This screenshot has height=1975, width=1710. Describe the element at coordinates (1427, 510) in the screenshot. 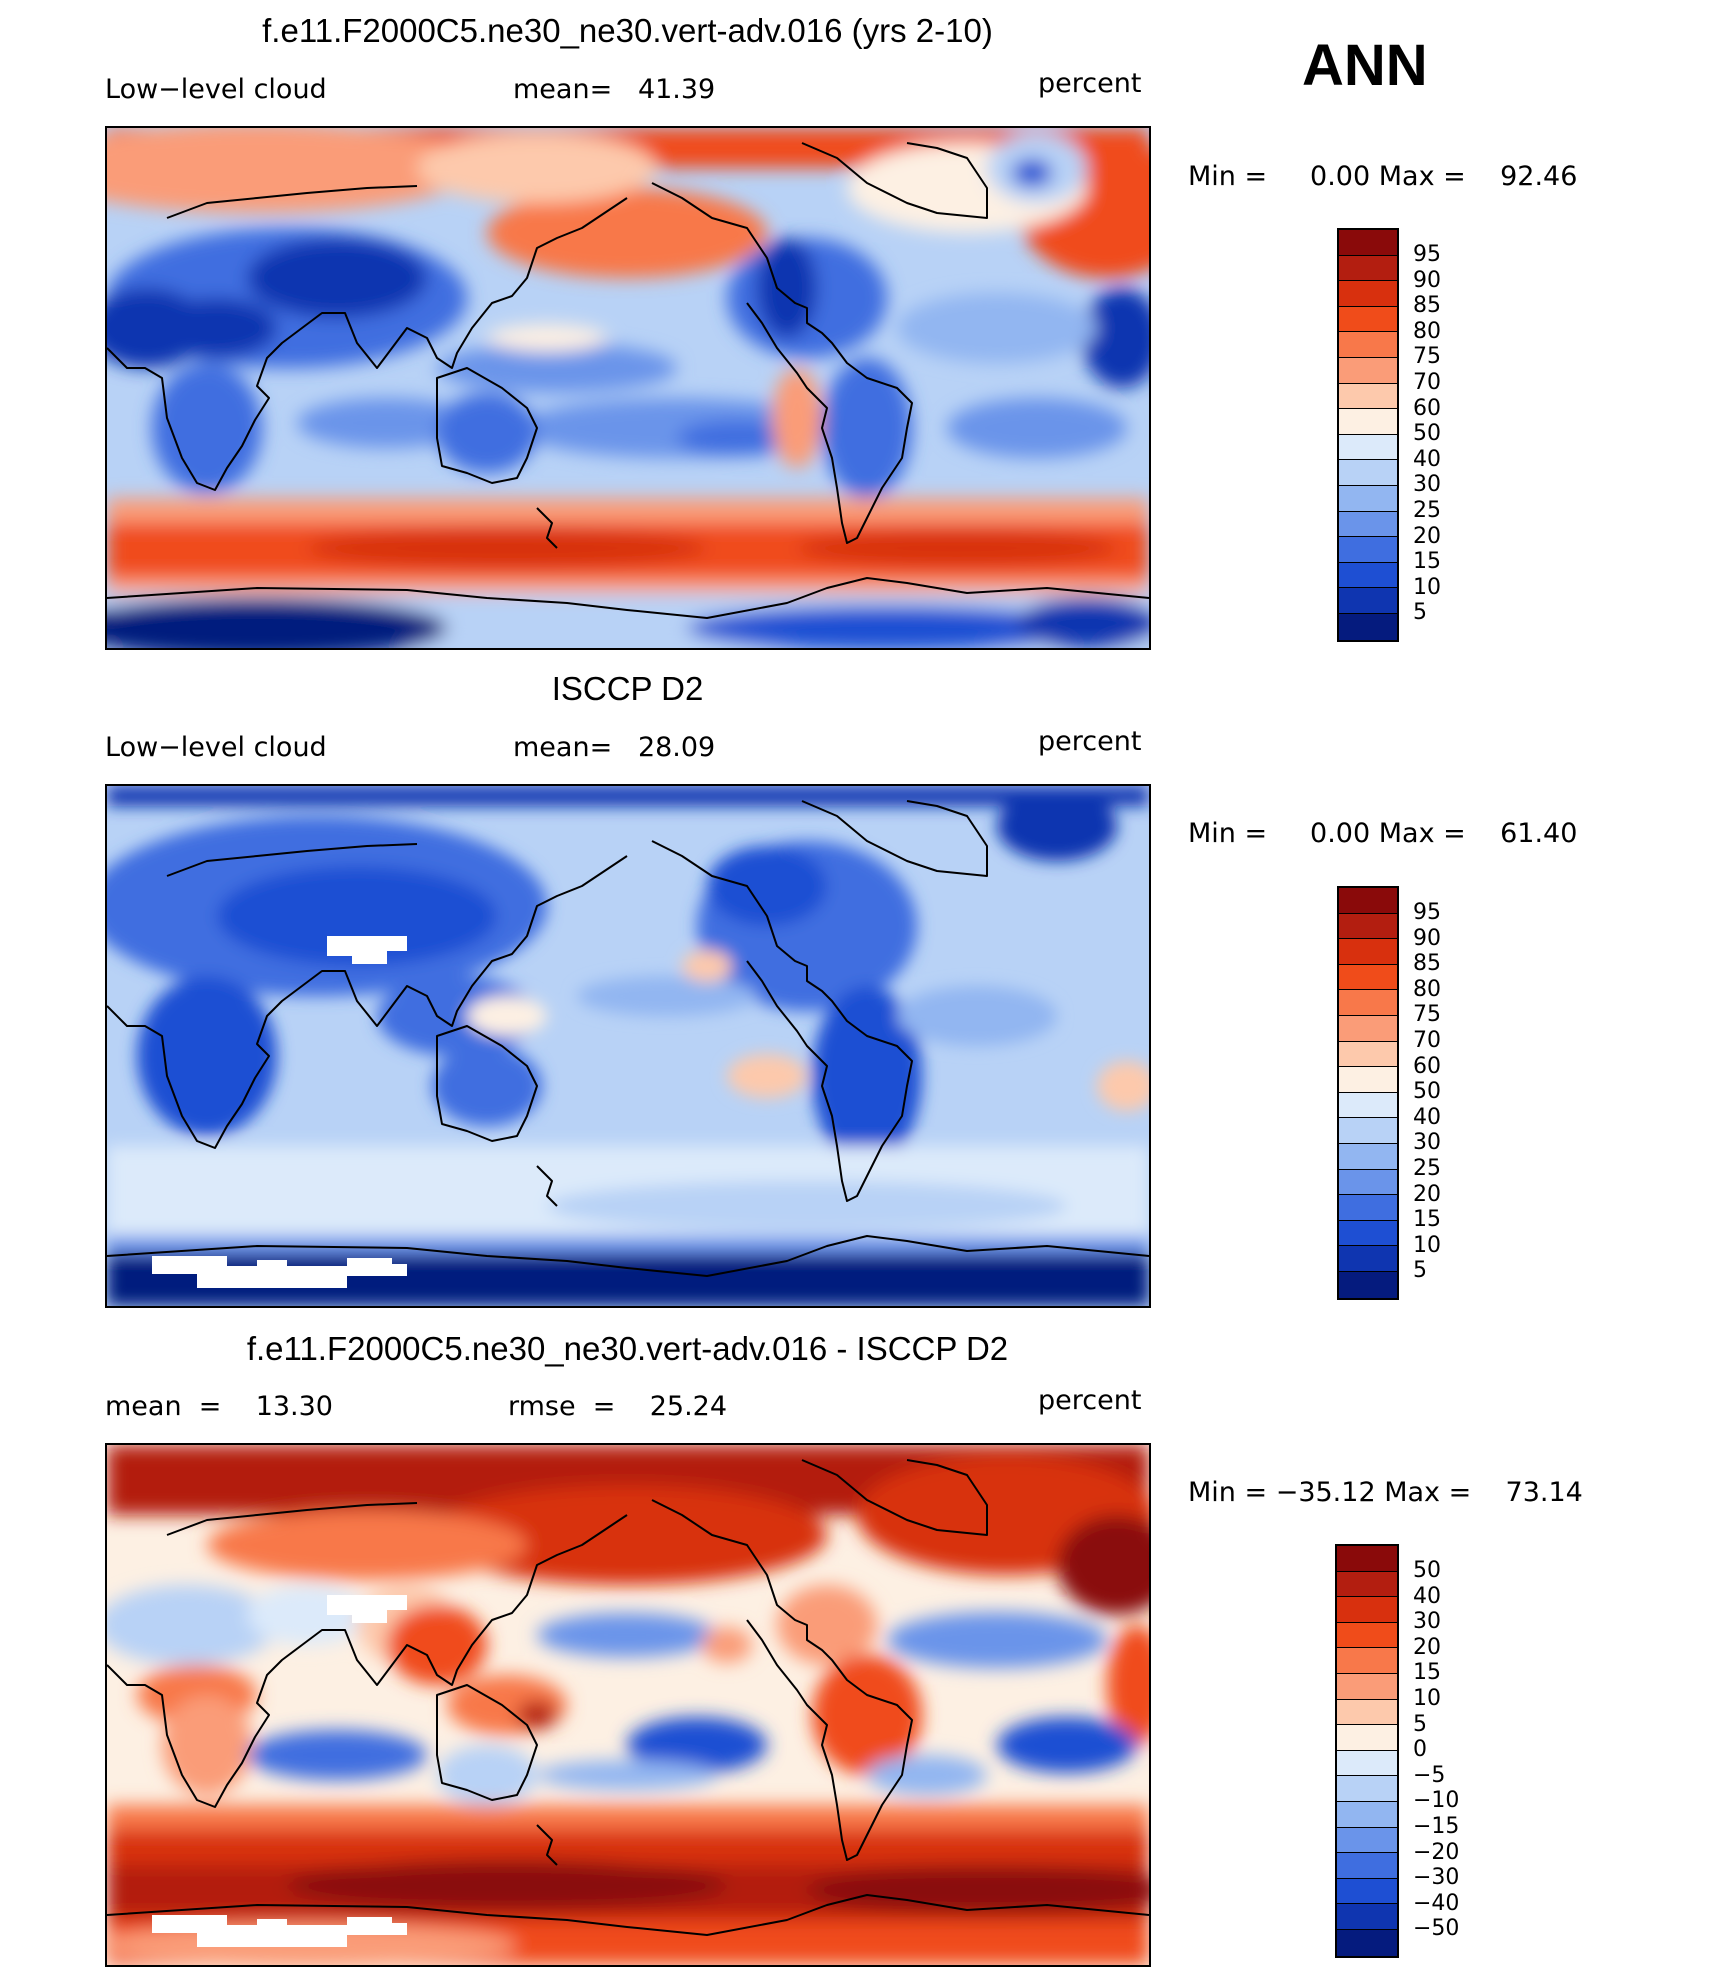

I see `colorbar-tick-label: 25` at that location.